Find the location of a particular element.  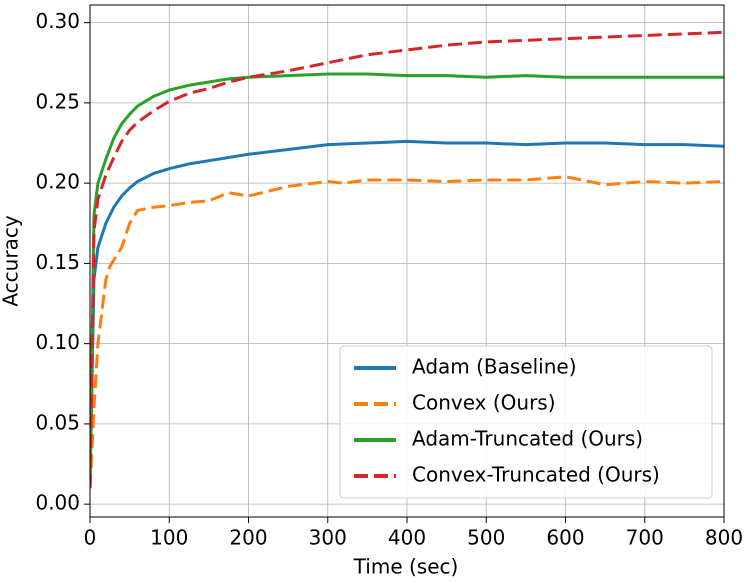

x-tick-label: 500 is located at coordinates (486, 538).